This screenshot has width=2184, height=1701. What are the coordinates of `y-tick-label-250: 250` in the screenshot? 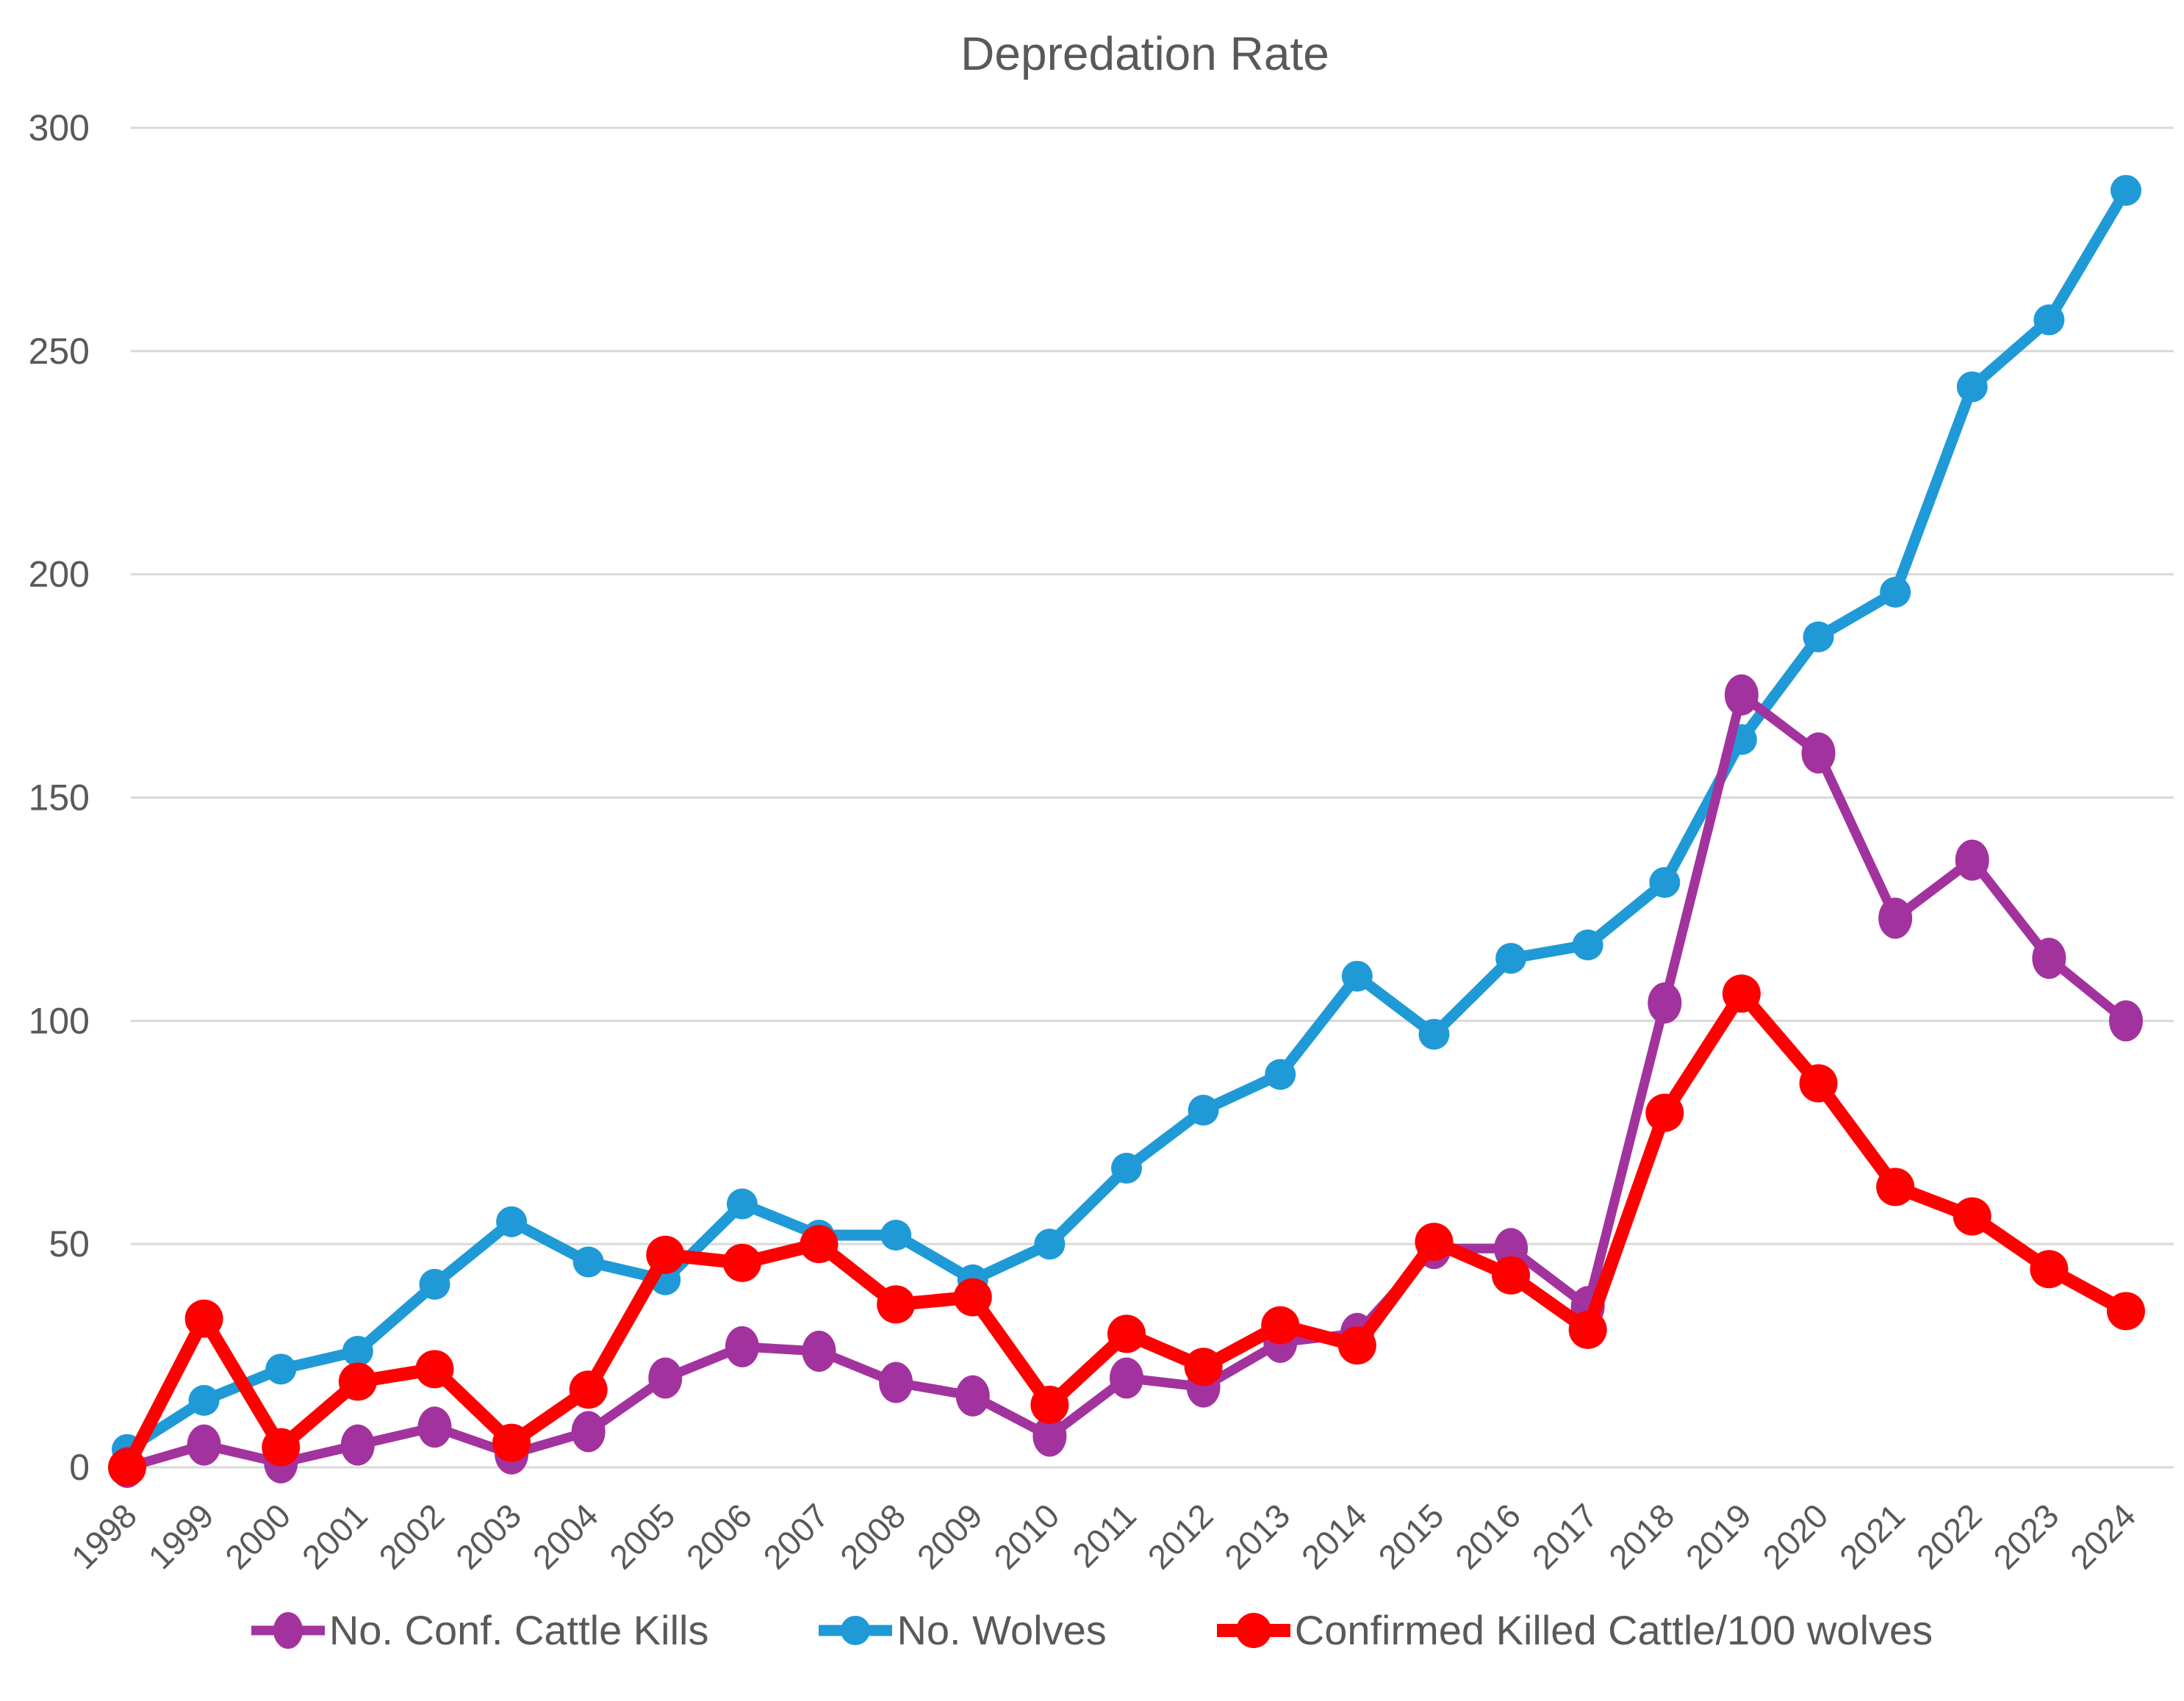 It's located at (59, 351).